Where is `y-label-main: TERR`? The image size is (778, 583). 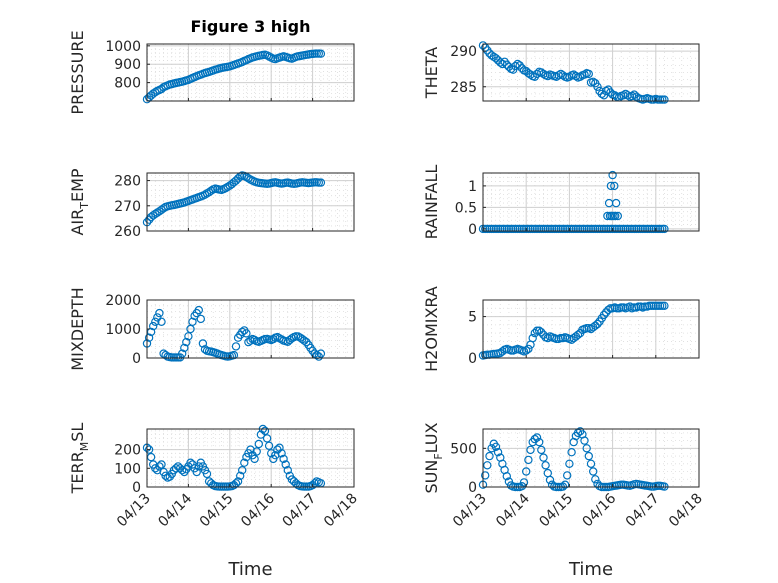 y-label-main: TERR is located at coordinates (77, 472).